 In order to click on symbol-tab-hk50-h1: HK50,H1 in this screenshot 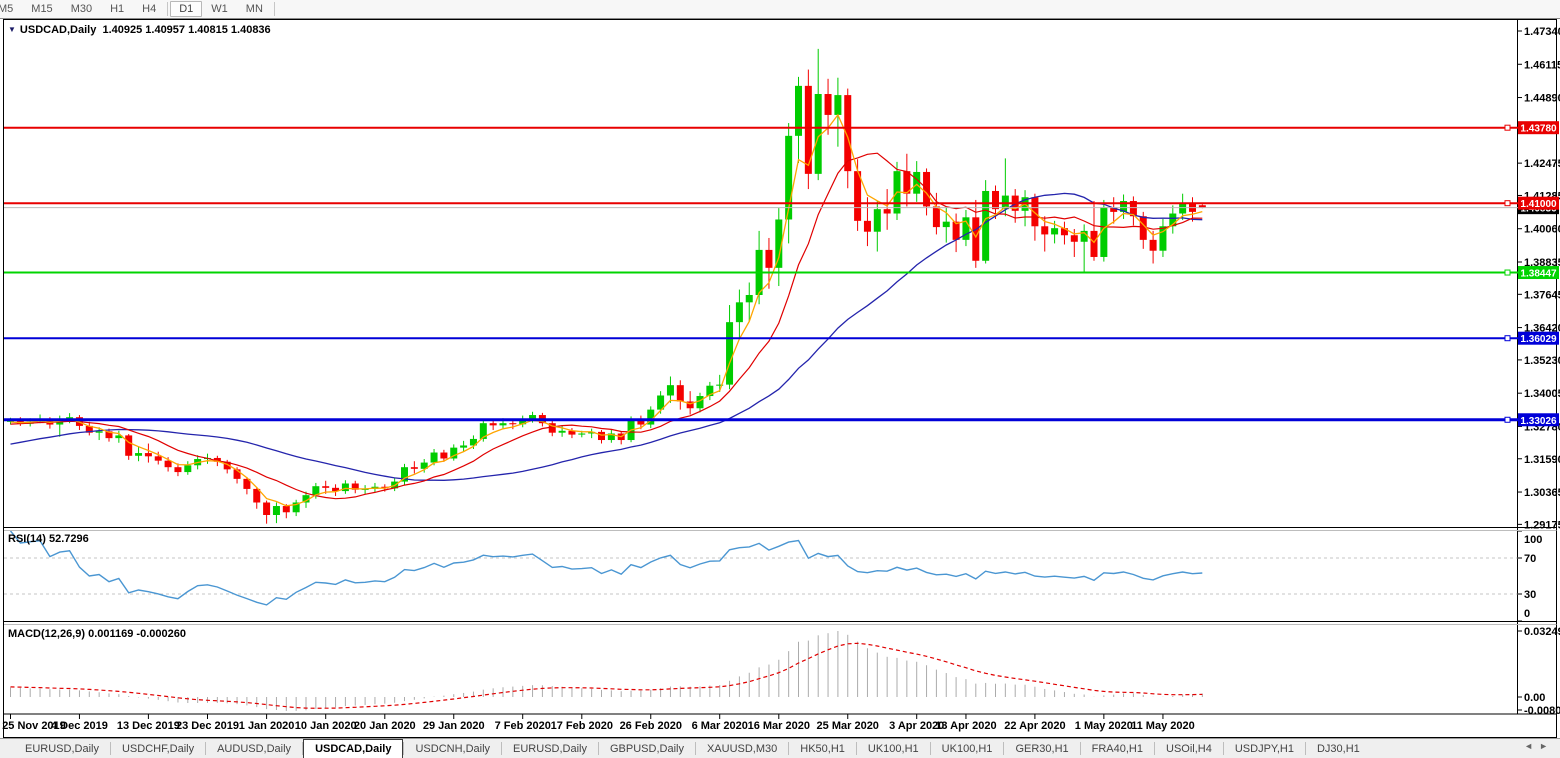, I will do `click(822, 748)`.